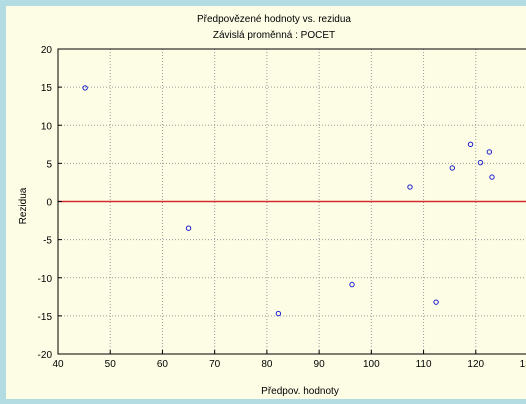 This screenshot has width=526, height=404. Describe the element at coordinates (47, 126) in the screenshot. I see `y-tick-label: 10` at that location.